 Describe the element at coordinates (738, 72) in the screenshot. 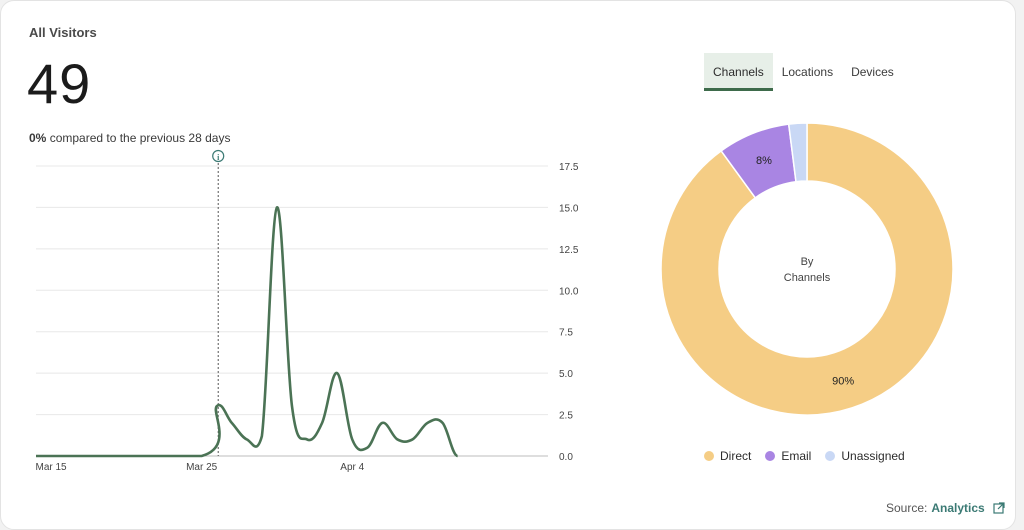

I see `tab-channels: Channels` at that location.